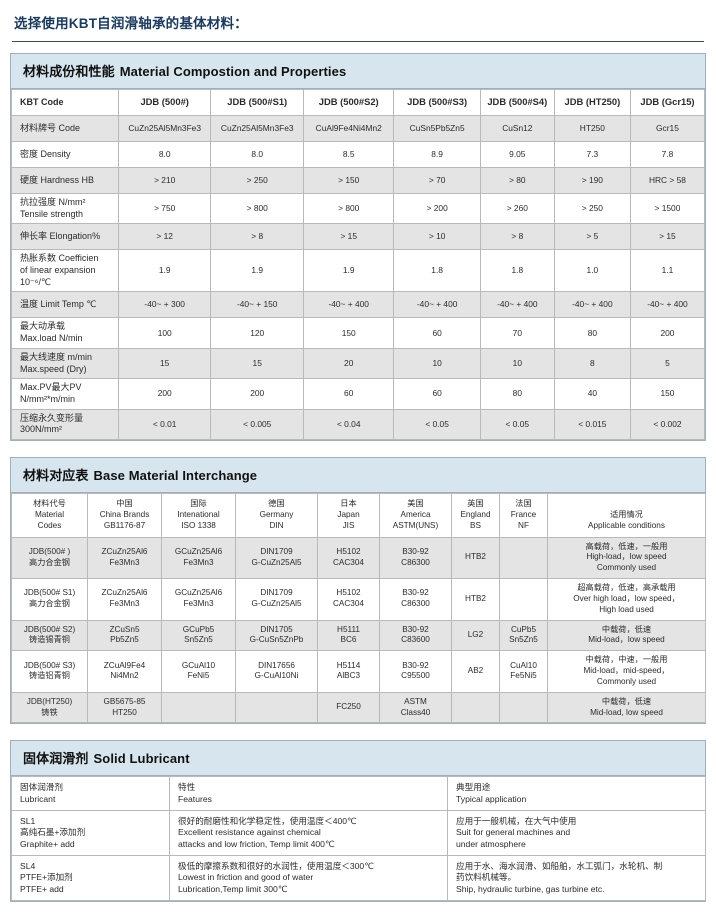 This screenshot has height=924, width=716. I want to click on cell-material-code: JDB(500# ) 高力合金钢, so click(49, 558).